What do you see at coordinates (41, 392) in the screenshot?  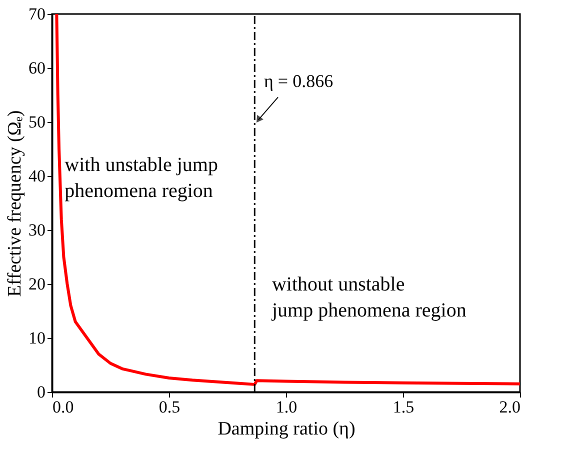 I see `y-tick-label: 0` at bounding box center [41, 392].